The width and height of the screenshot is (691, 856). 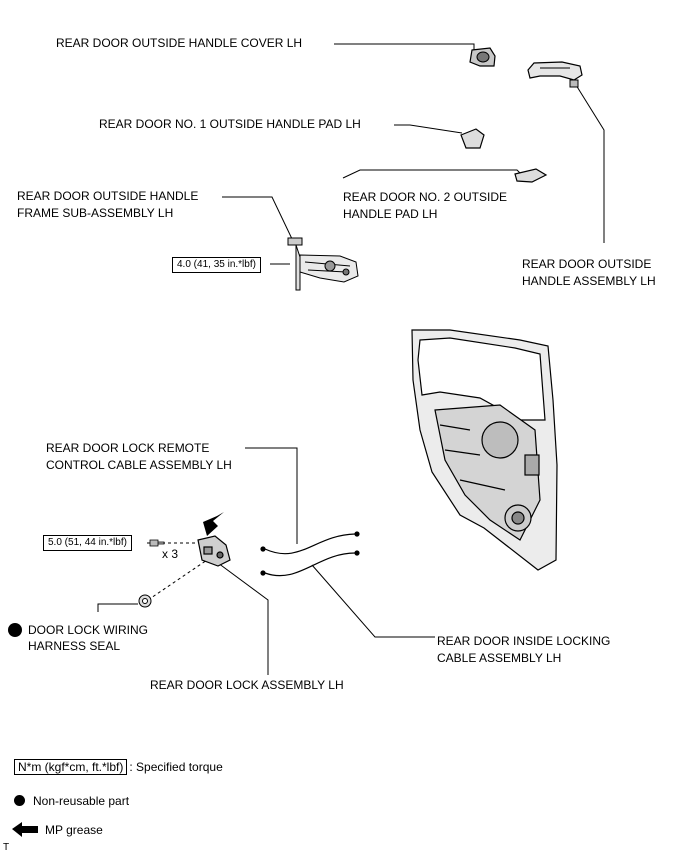 What do you see at coordinates (176, 767) in the screenshot?
I see `legend-torque-desc: : Specified torque` at bounding box center [176, 767].